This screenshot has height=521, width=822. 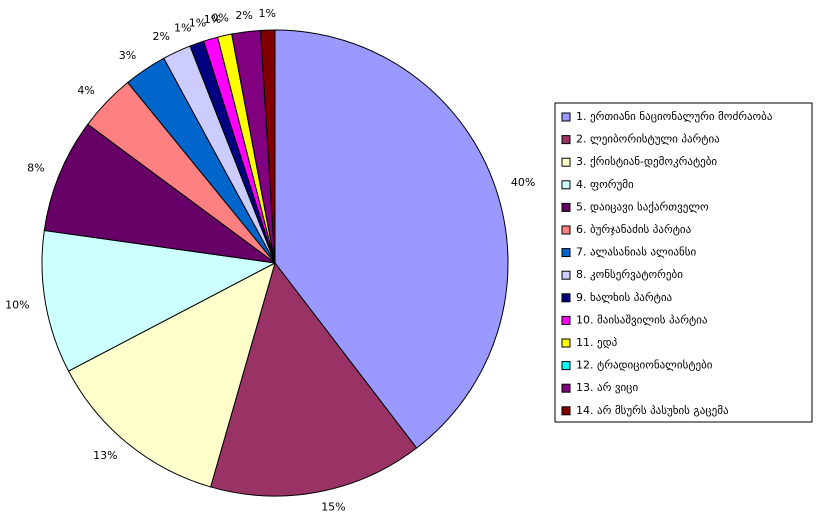 I want to click on legend-label: 3. ქრისტიან-დემოკრატები, so click(x=646, y=161).